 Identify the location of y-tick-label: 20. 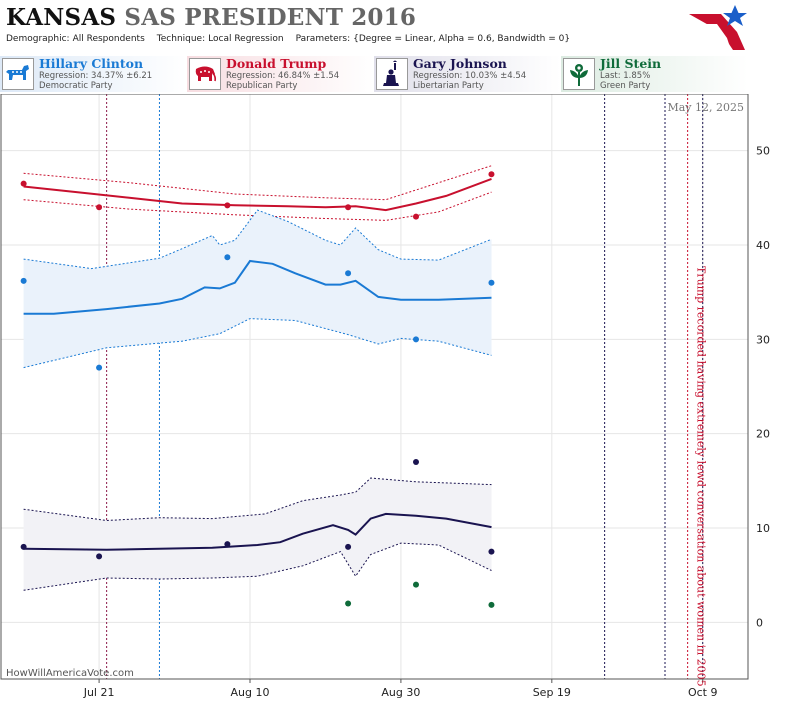
(763, 434).